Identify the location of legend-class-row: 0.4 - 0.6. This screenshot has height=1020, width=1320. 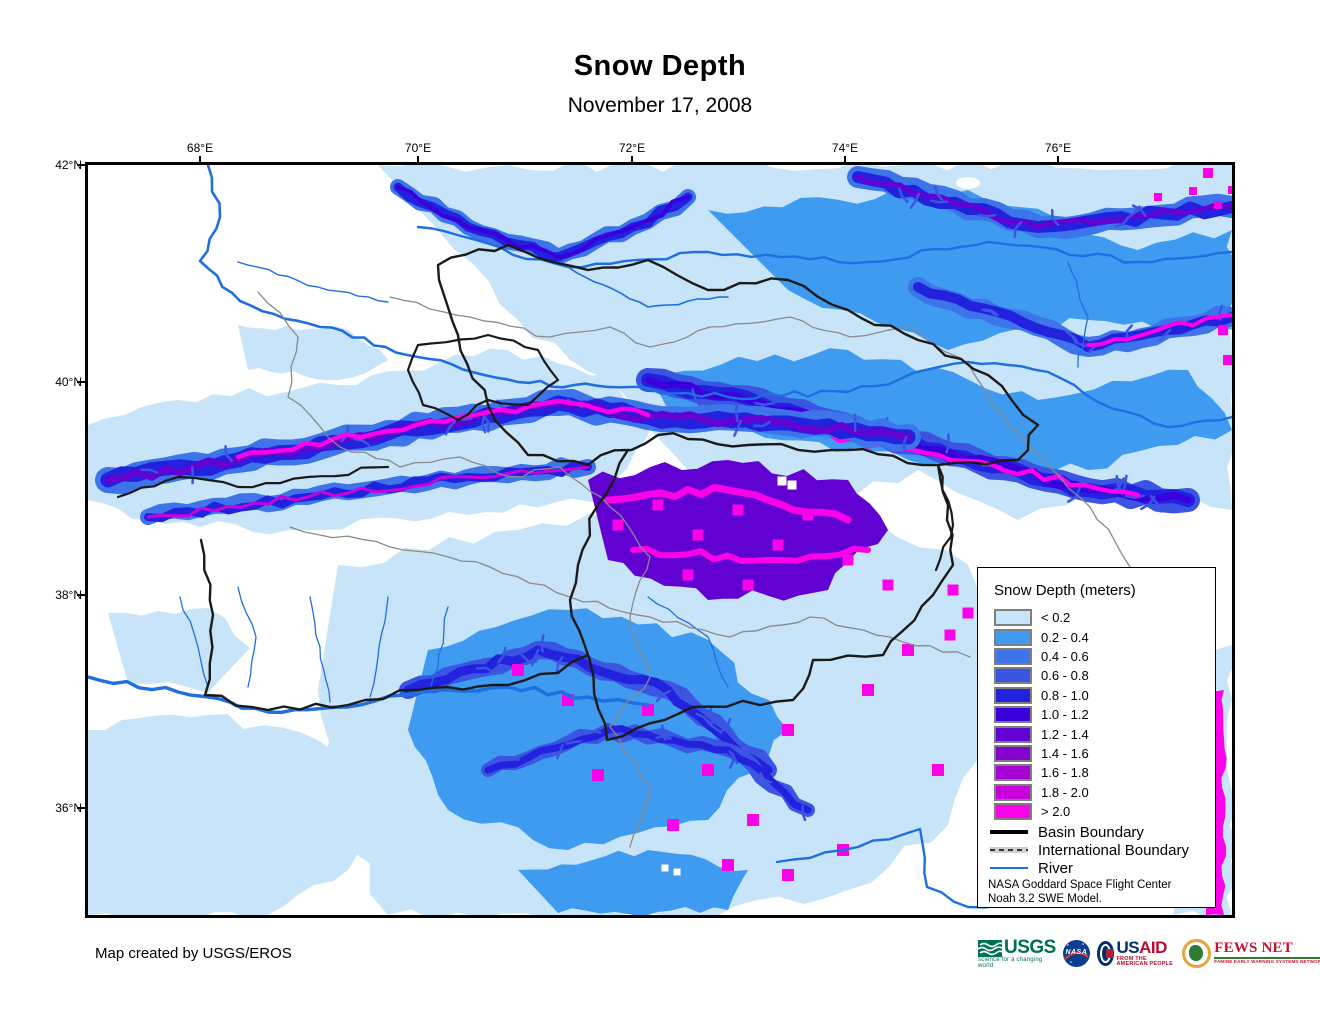
(1041, 656).